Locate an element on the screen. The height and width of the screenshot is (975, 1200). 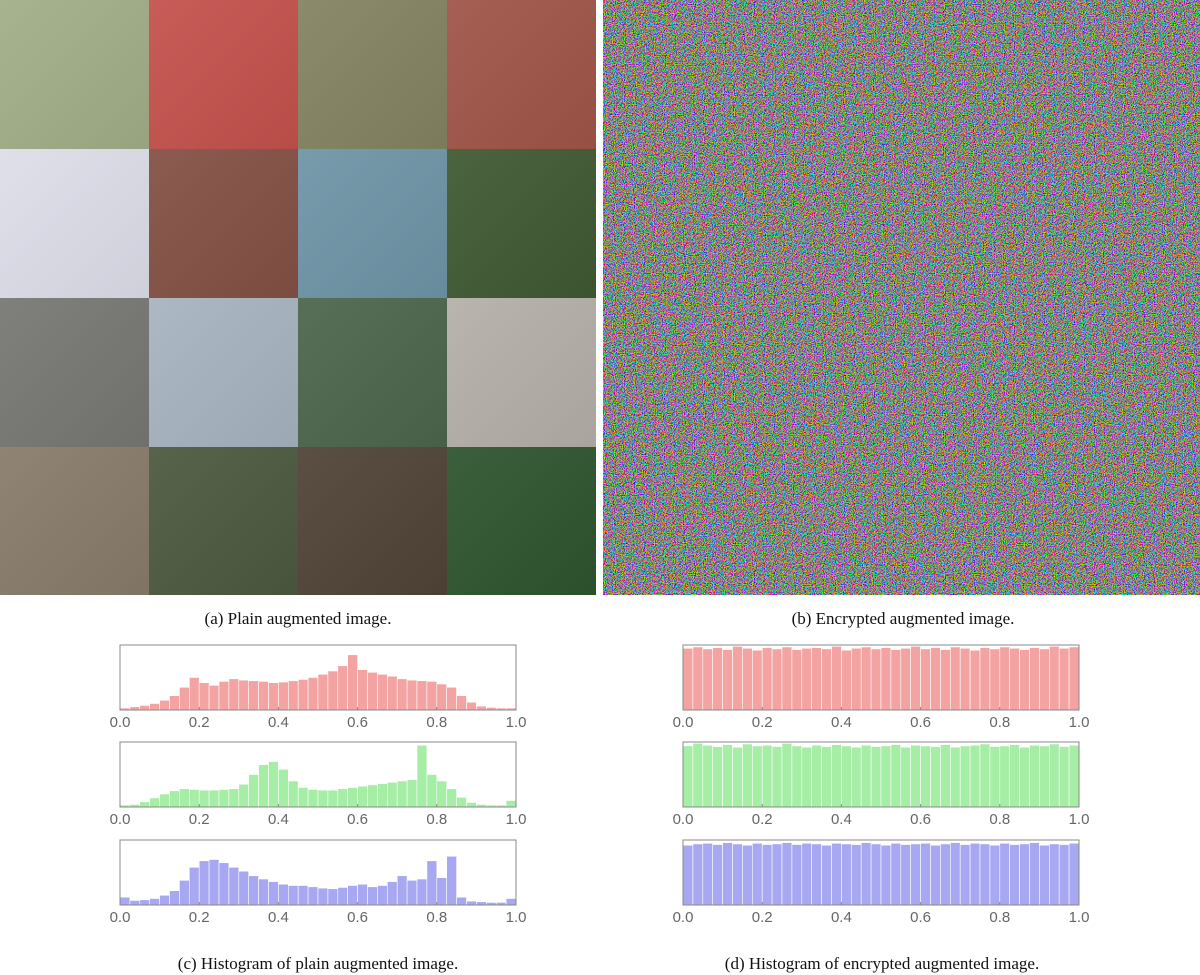
caption: (a) Plain augmented image. is located at coordinates (298, 618).